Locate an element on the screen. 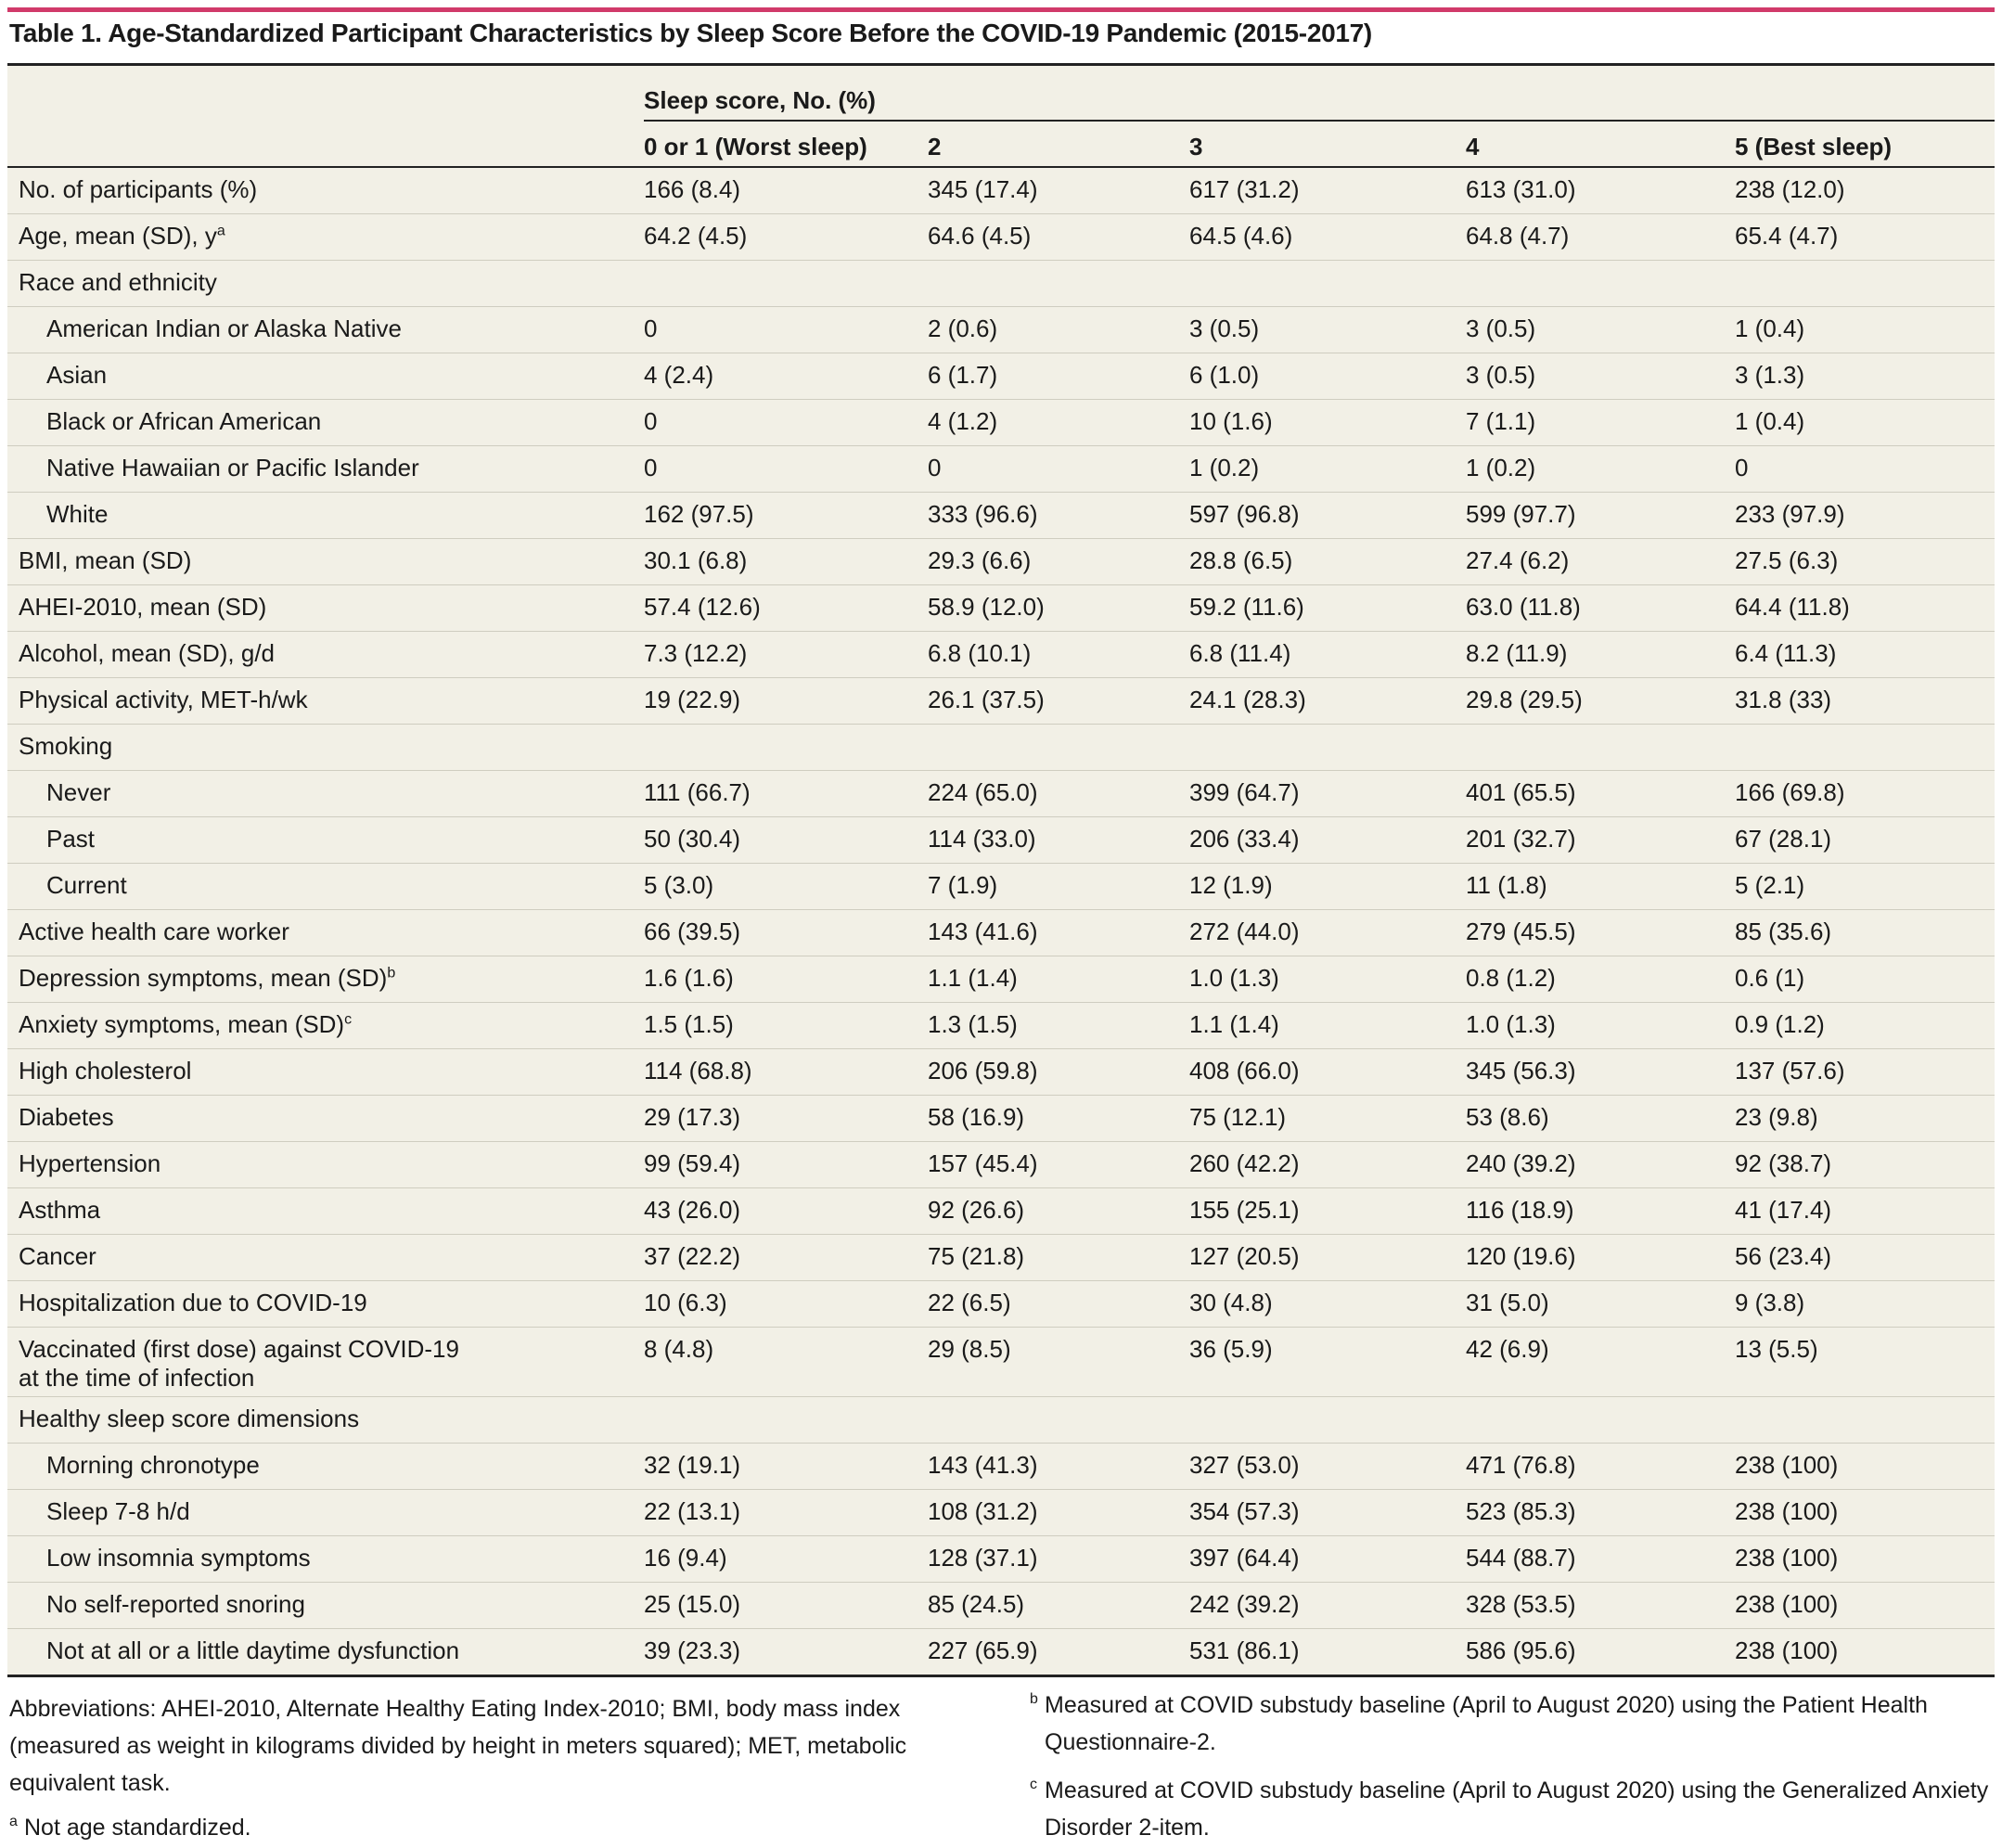 The image size is (2002, 1848). cell-score-col-5: 13 (5.5) is located at coordinates (1776, 1349).